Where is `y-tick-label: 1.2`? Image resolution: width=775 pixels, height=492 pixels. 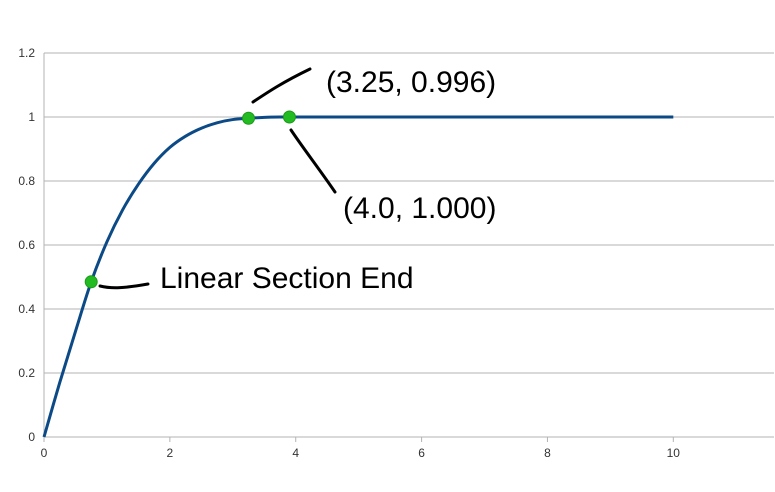 y-tick-label: 1.2 is located at coordinates (26, 53).